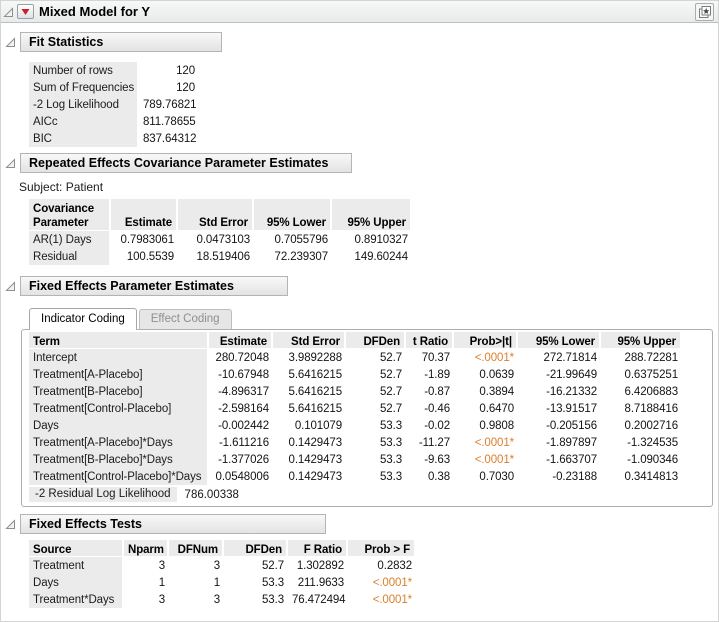 The image size is (719, 622). What do you see at coordinates (84, 121) in the screenshot?
I see `stat-label: AICc` at bounding box center [84, 121].